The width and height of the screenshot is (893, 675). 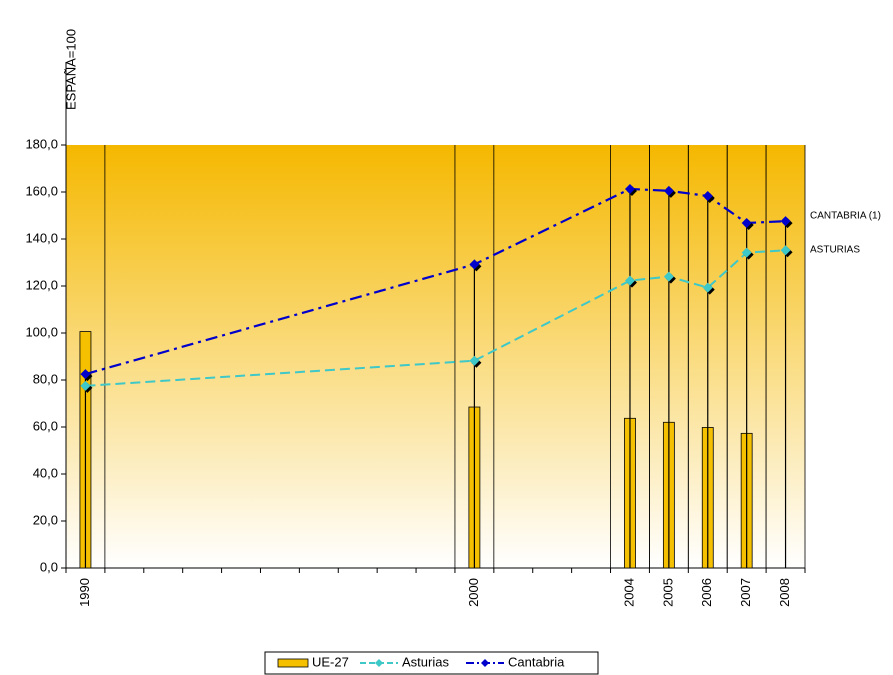 I want to click on x-tick-label: 2006, so click(x=706, y=592).